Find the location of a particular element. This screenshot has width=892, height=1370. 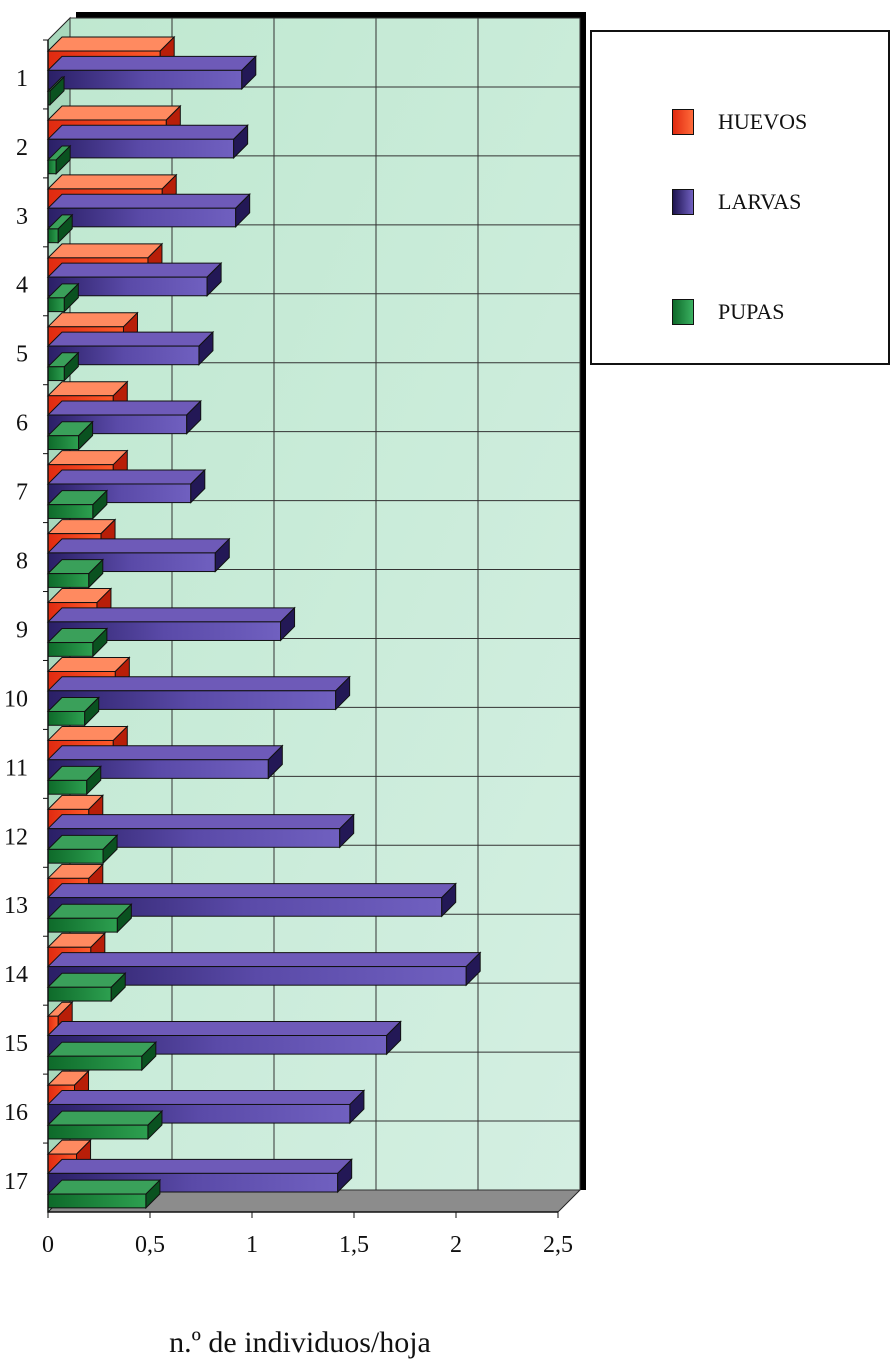

legend-item-larvas: LARVAS is located at coordinates (736, 202).